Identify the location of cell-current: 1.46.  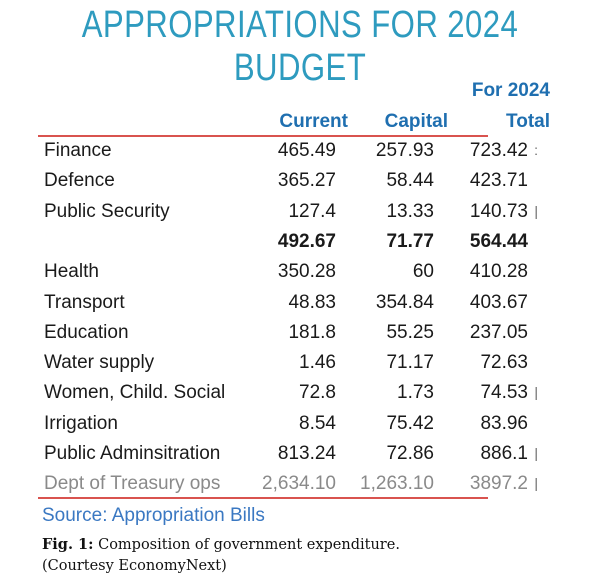
(317, 363).